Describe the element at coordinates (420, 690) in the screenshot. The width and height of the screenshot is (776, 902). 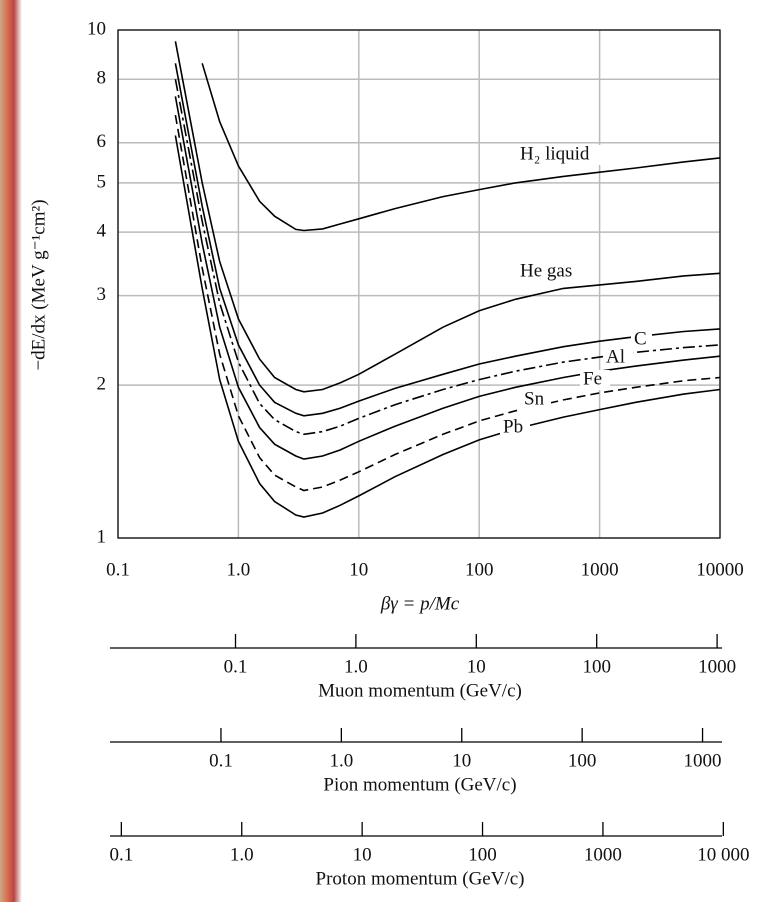
I see `axis-title: Muon momentum (GeV/c)` at that location.